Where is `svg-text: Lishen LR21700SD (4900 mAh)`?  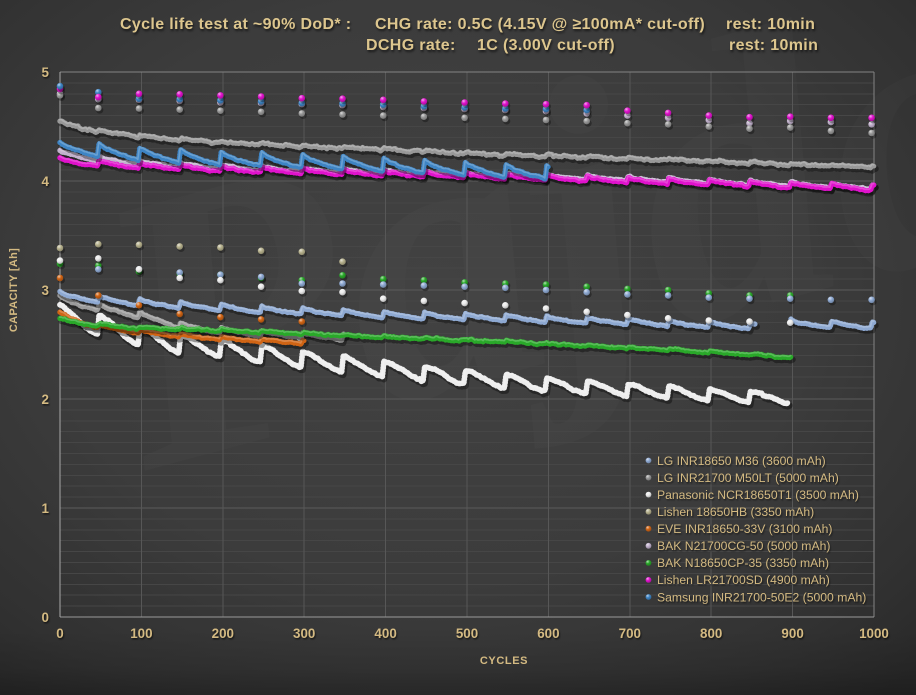
svg-text: Lishen LR21700SD (4900 mAh) is located at coordinates (743, 580).